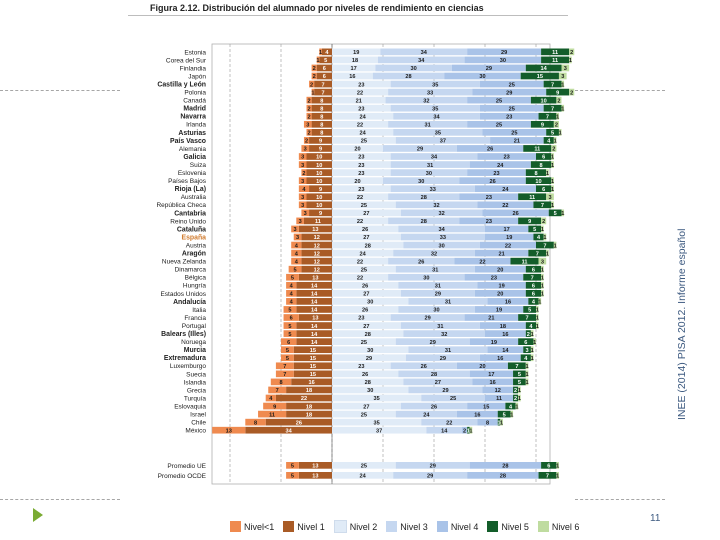  What do you see at coordinates (199, 310) in the screenshot?
I see `category-label: Italia` at bounding box center [199, 310].